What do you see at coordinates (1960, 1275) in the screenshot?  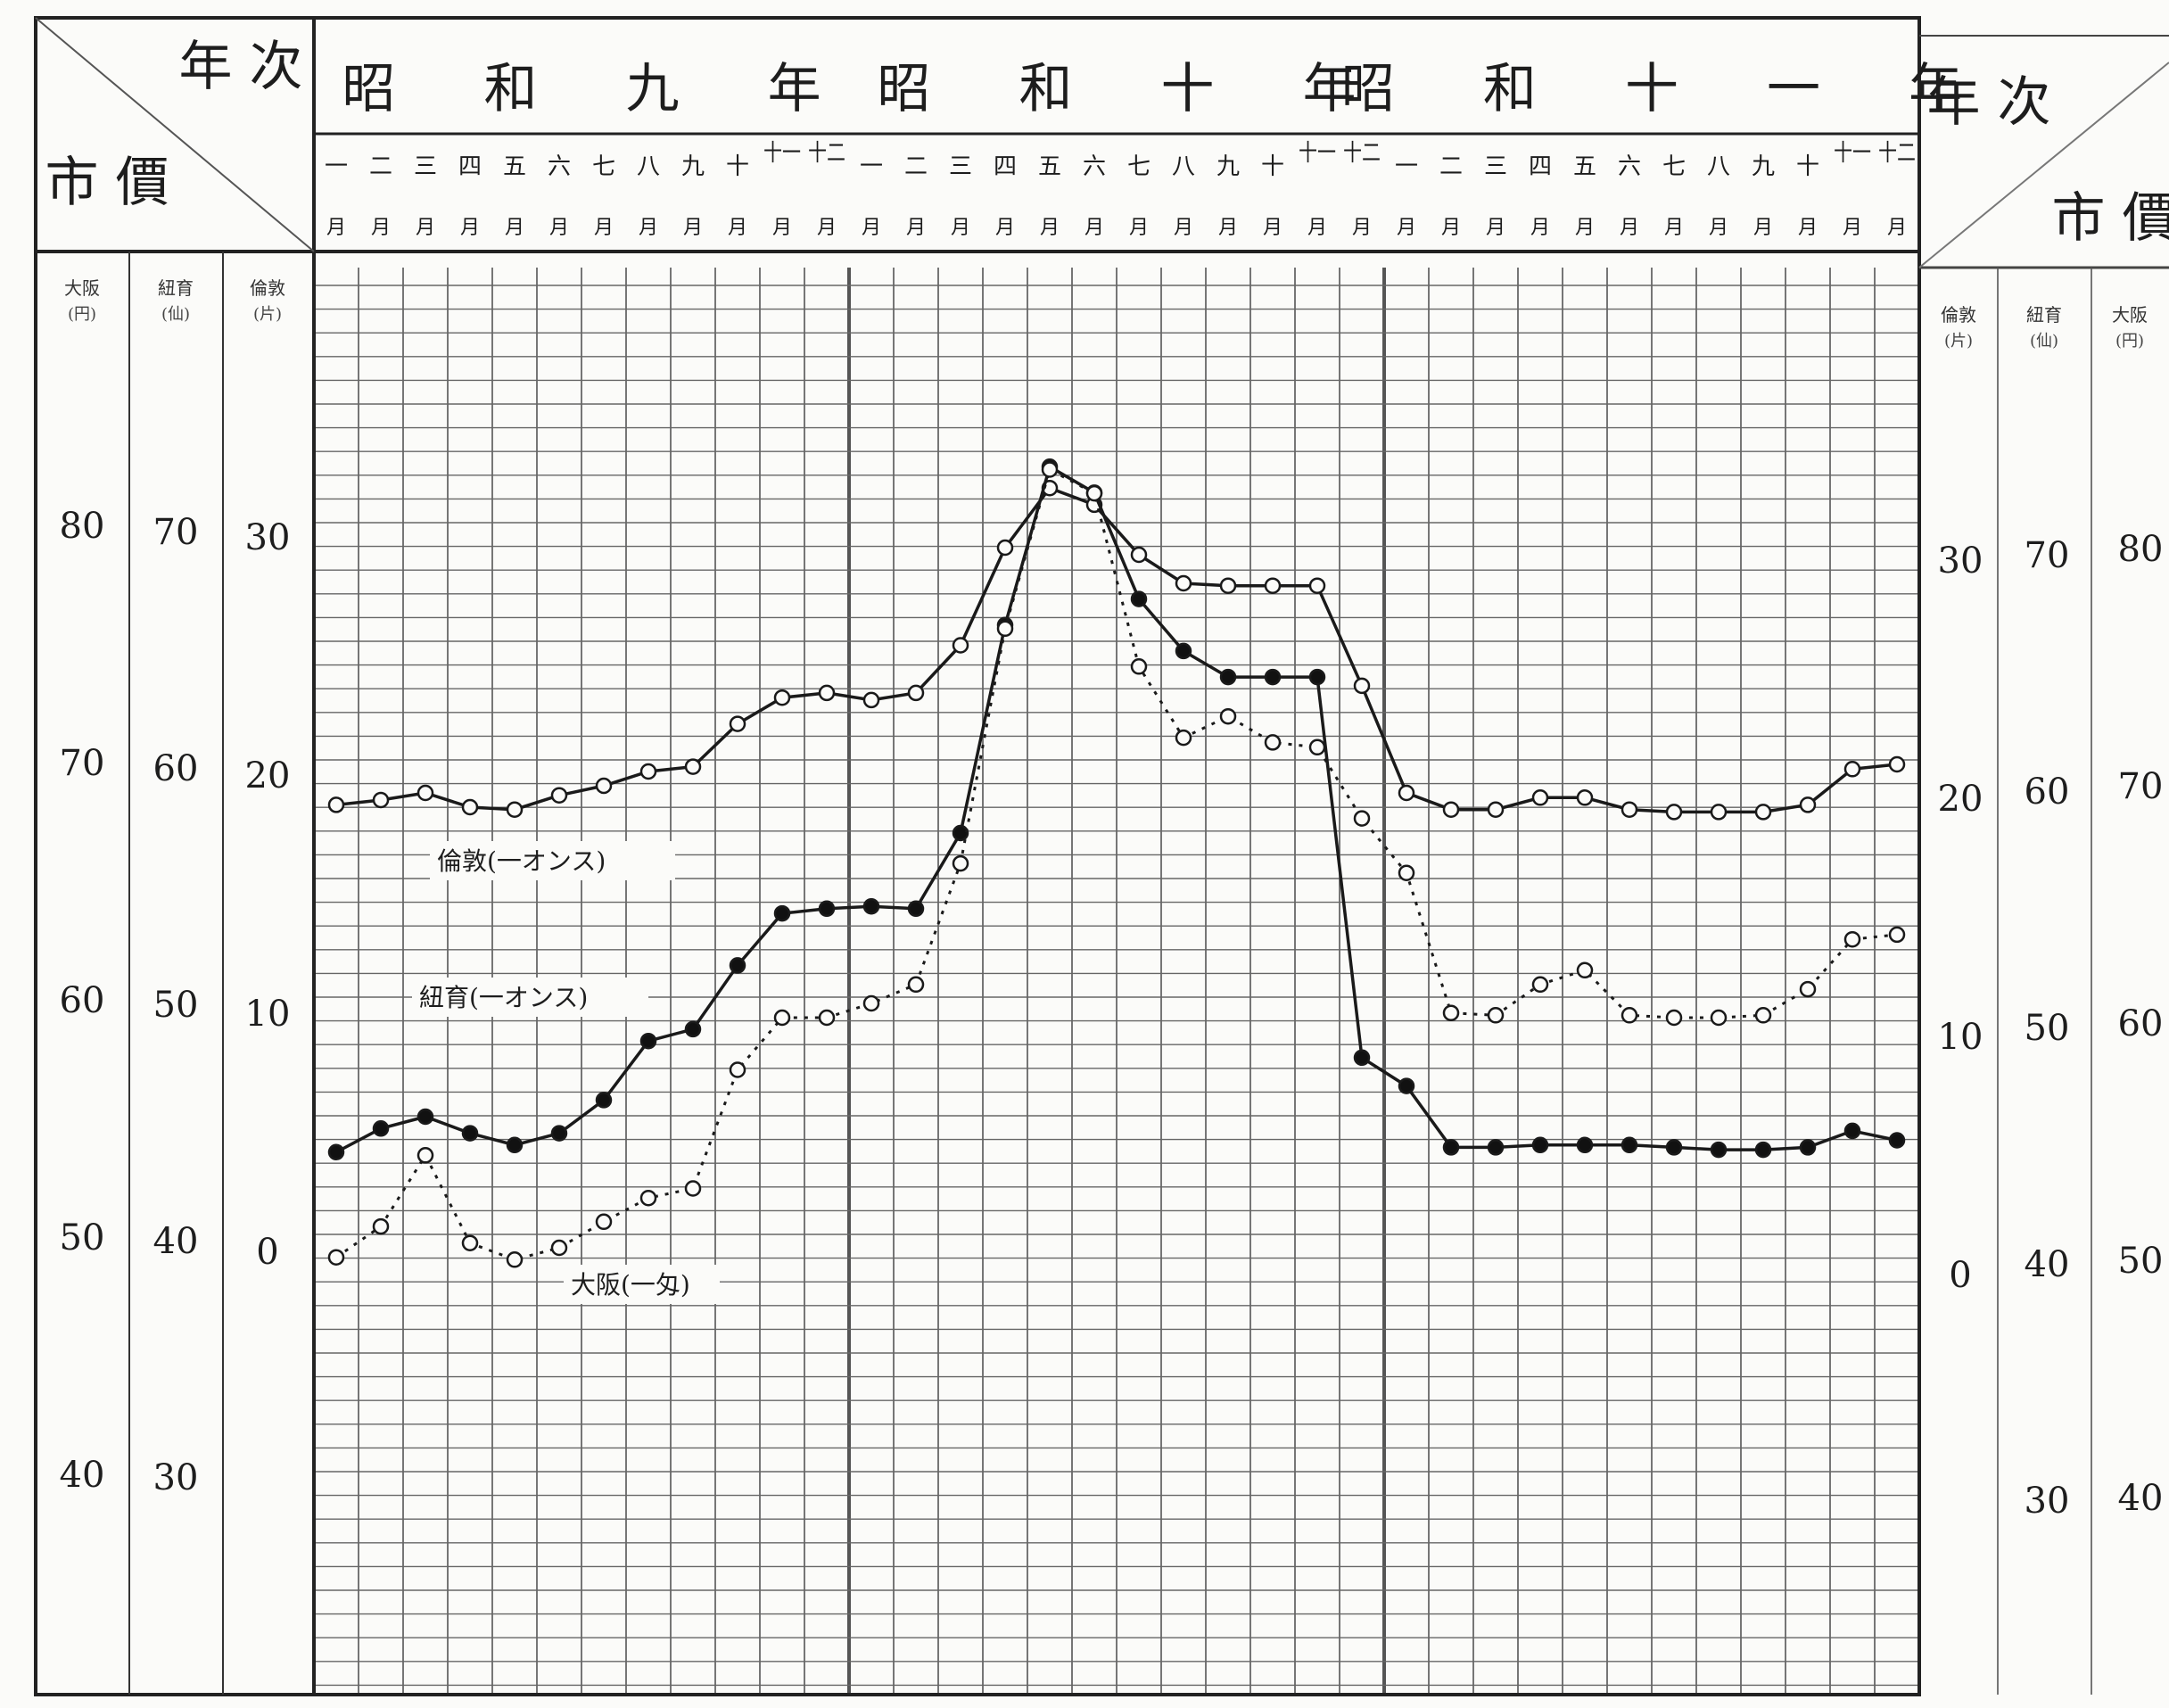 I see `tick-label-london: 0` at bounding box center [1960, 1275].